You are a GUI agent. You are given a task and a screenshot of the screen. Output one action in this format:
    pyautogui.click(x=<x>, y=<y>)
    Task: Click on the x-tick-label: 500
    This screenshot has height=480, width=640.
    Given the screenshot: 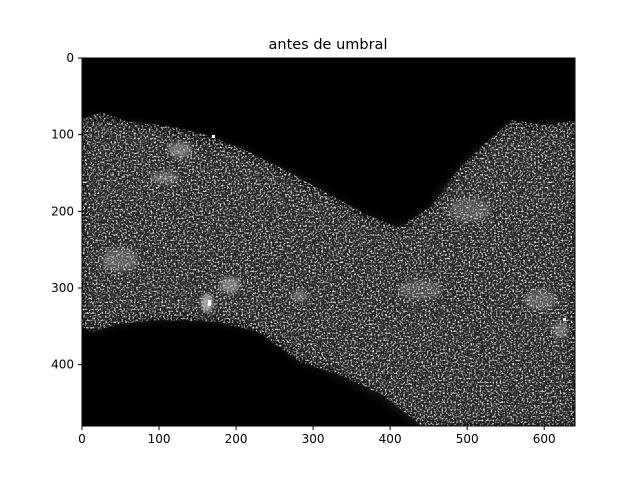 What is the action you would take?
    pyautogui.click(x=467, y=439)
    